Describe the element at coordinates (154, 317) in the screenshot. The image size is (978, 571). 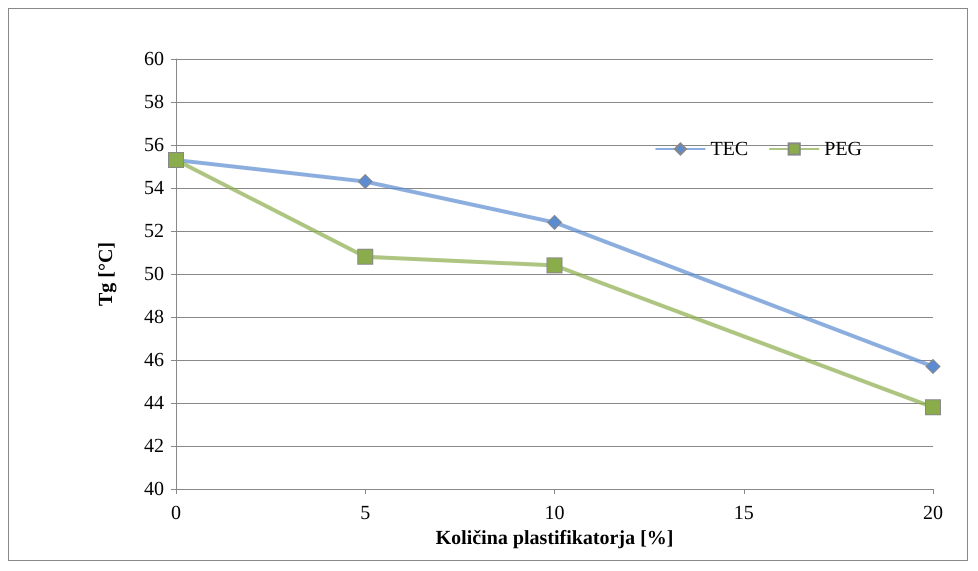
I see `y-tick-label: 48` at that location.